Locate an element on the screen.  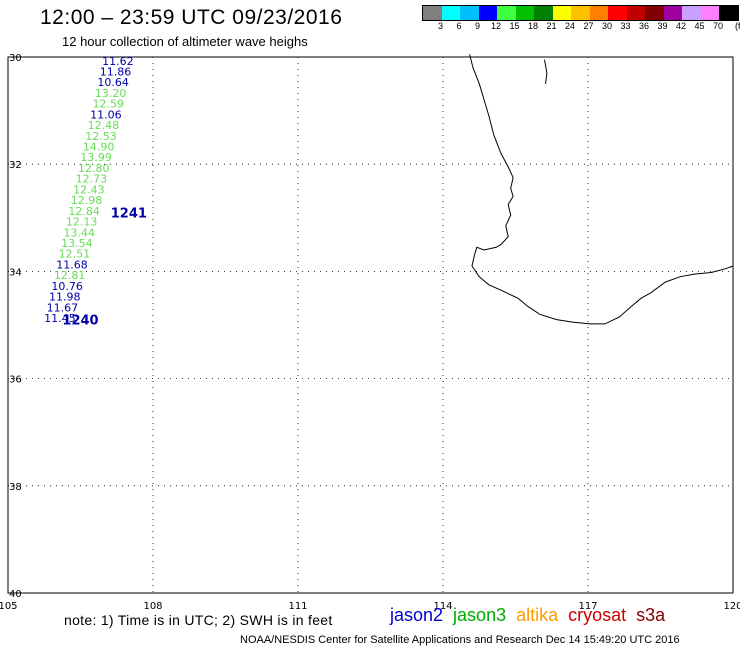
wave-height-value: 10.76 is located at coordinates (67, 286).